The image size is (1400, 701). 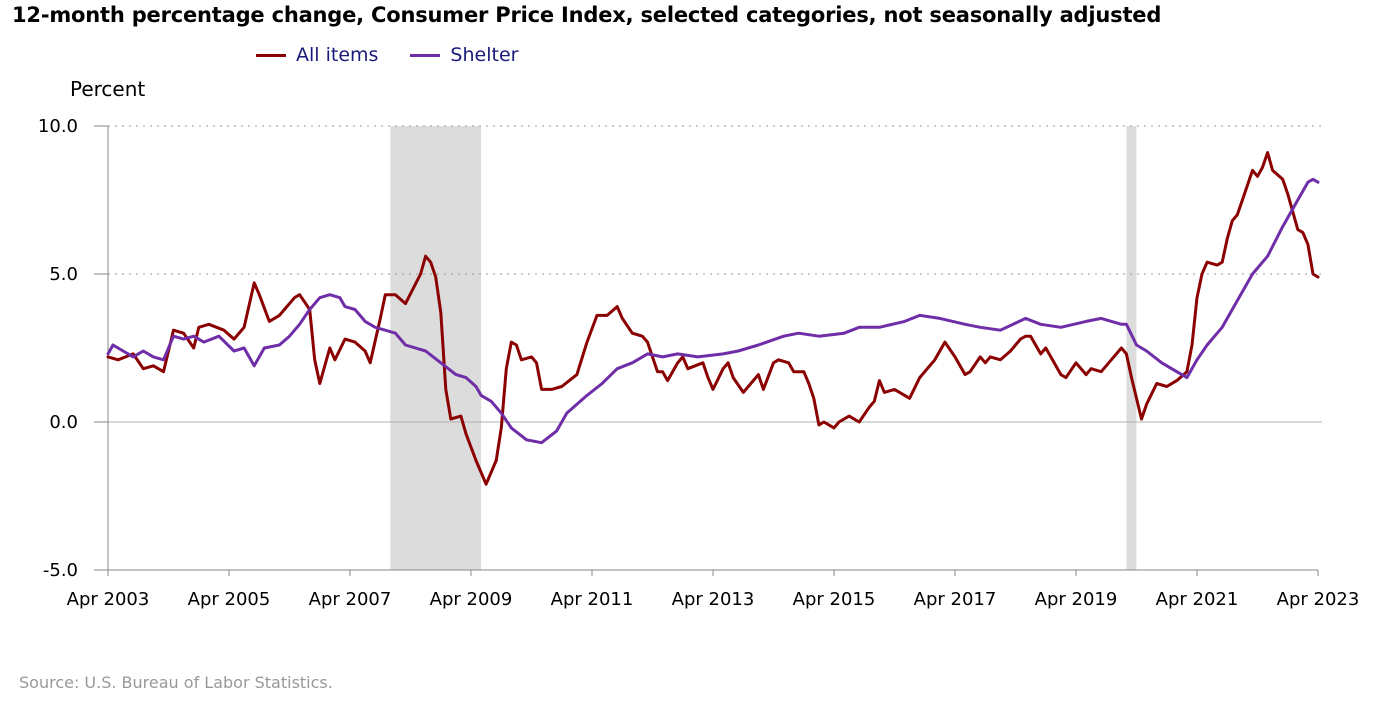 What do you see at coordinates (229, 599) in the screenshot?
I see `x-tick-label: Apr 2005` at bounding box center [229, 599].